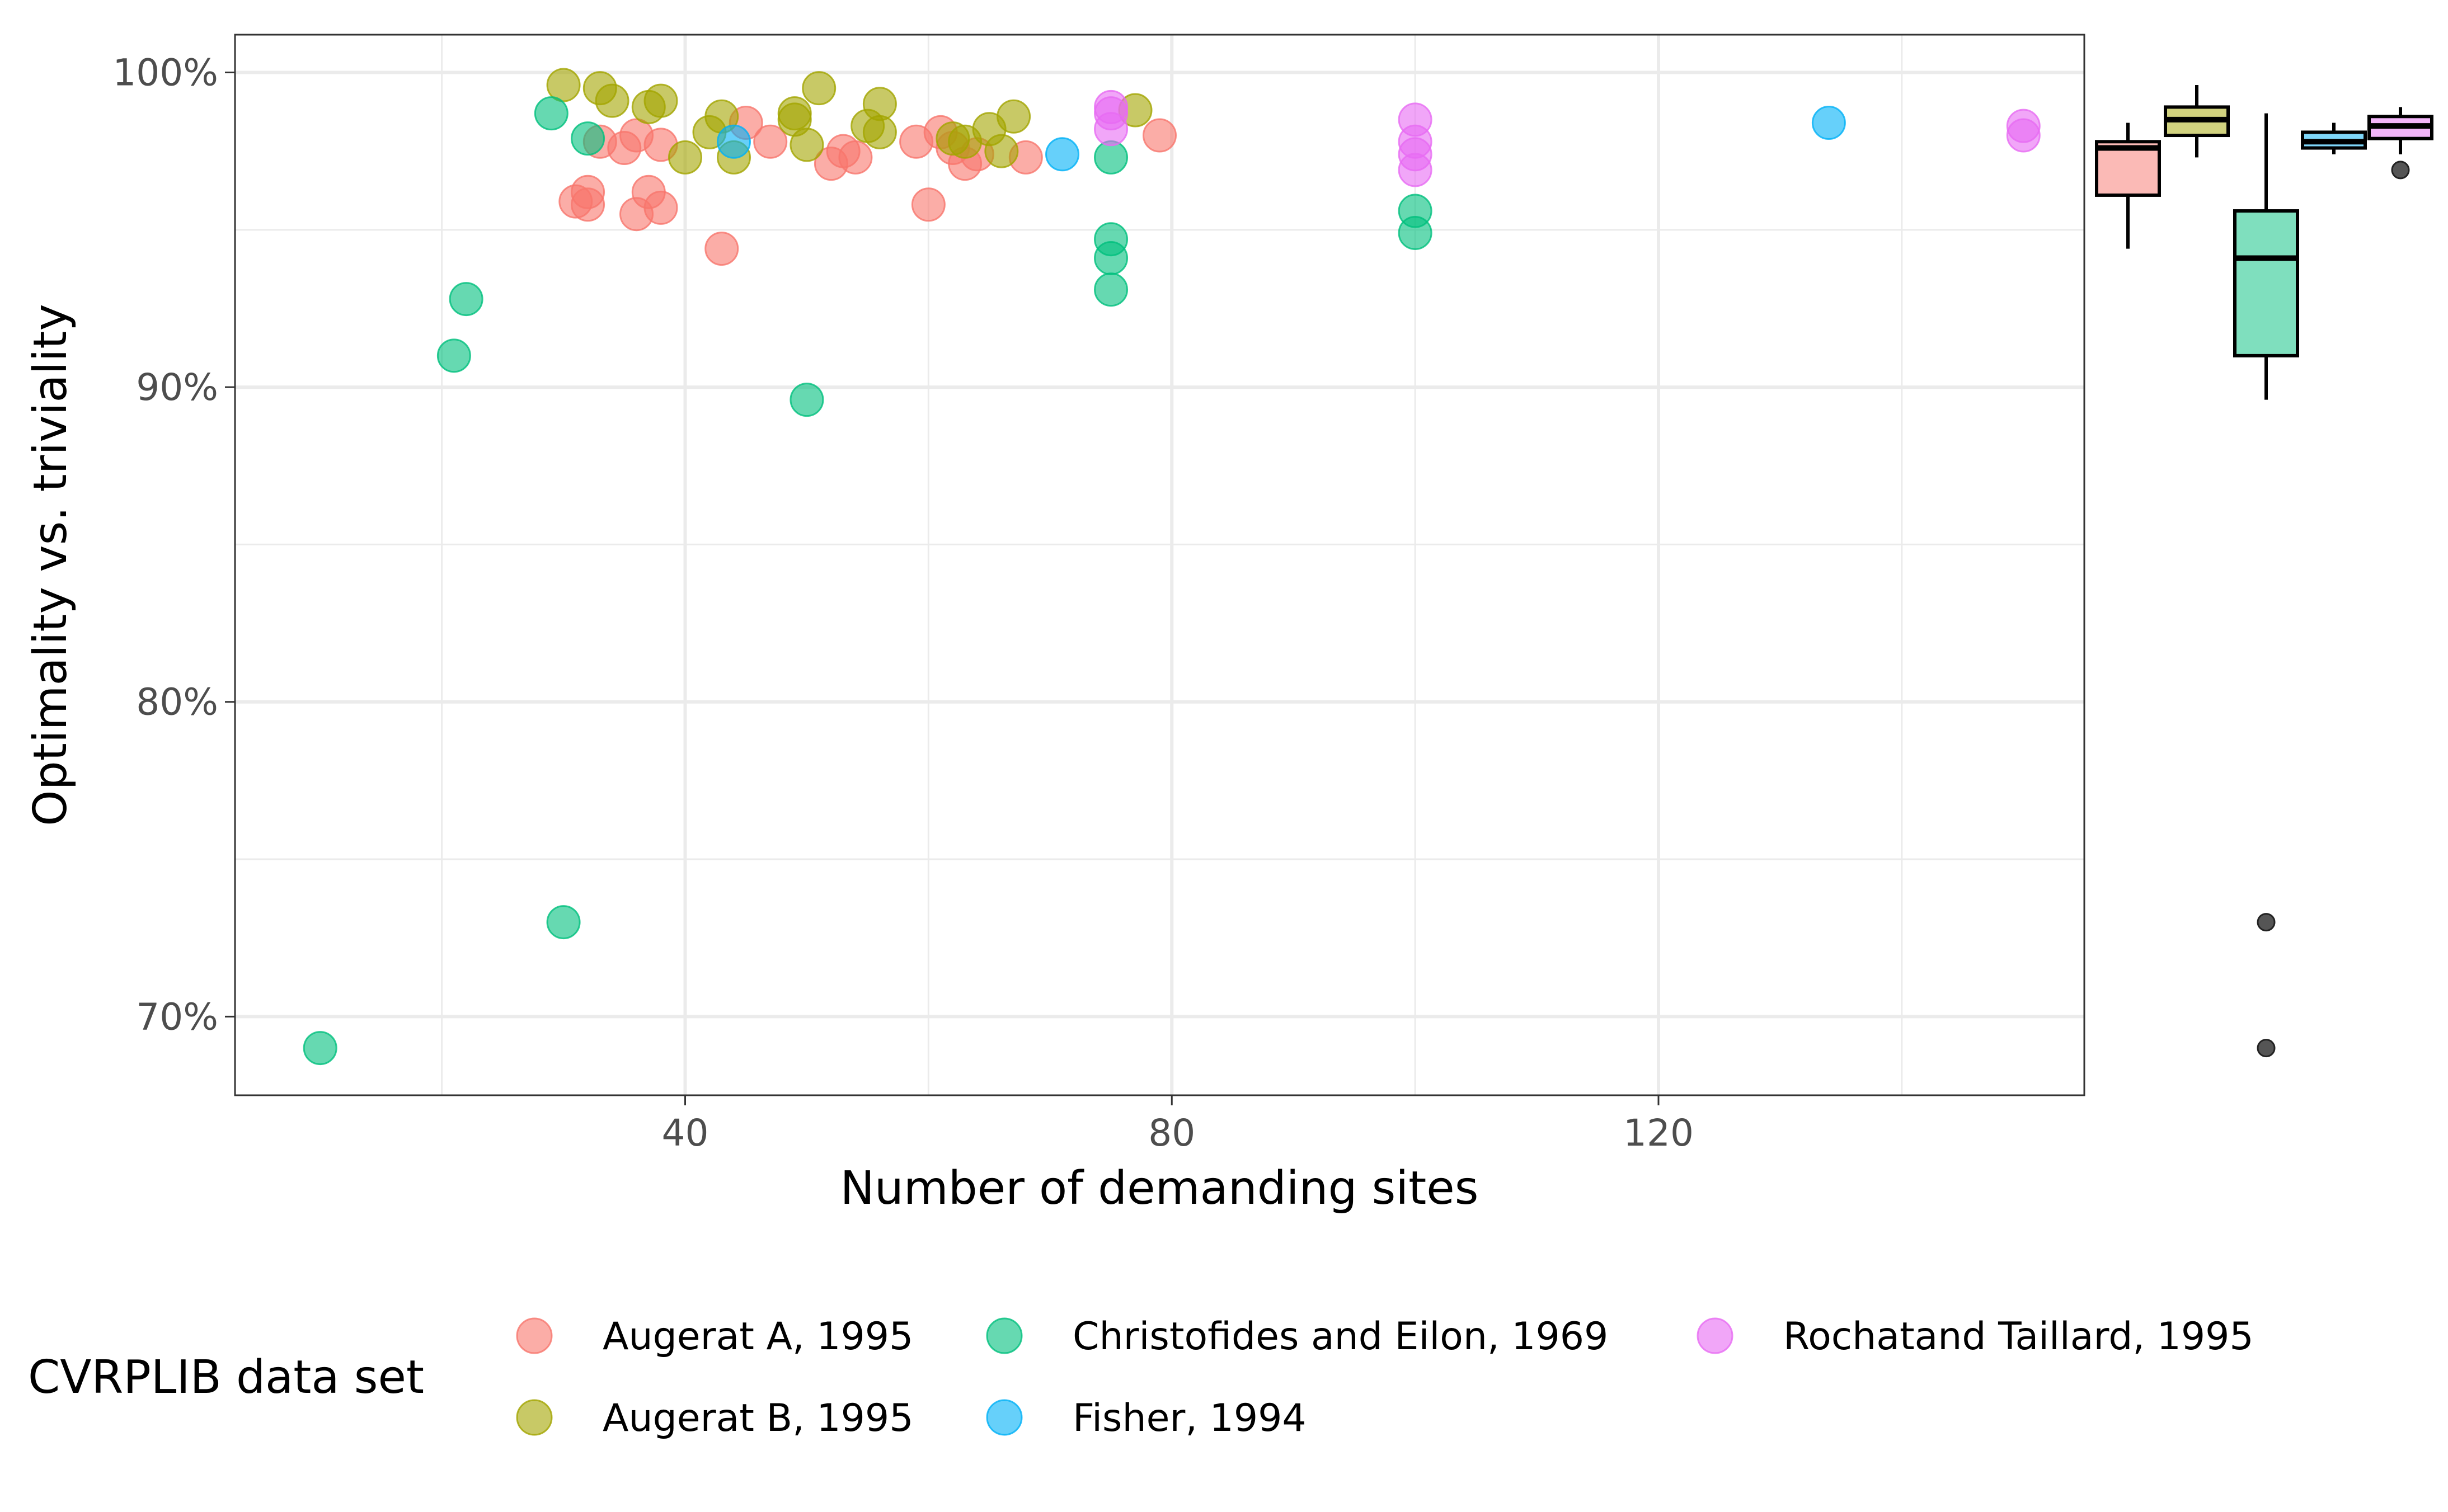  What do you see at coordinates (1340, 1337) in the screenshot?
I see `legend-label: Christofides and Eilon, 1969` at bounding box center [1340, 1337].